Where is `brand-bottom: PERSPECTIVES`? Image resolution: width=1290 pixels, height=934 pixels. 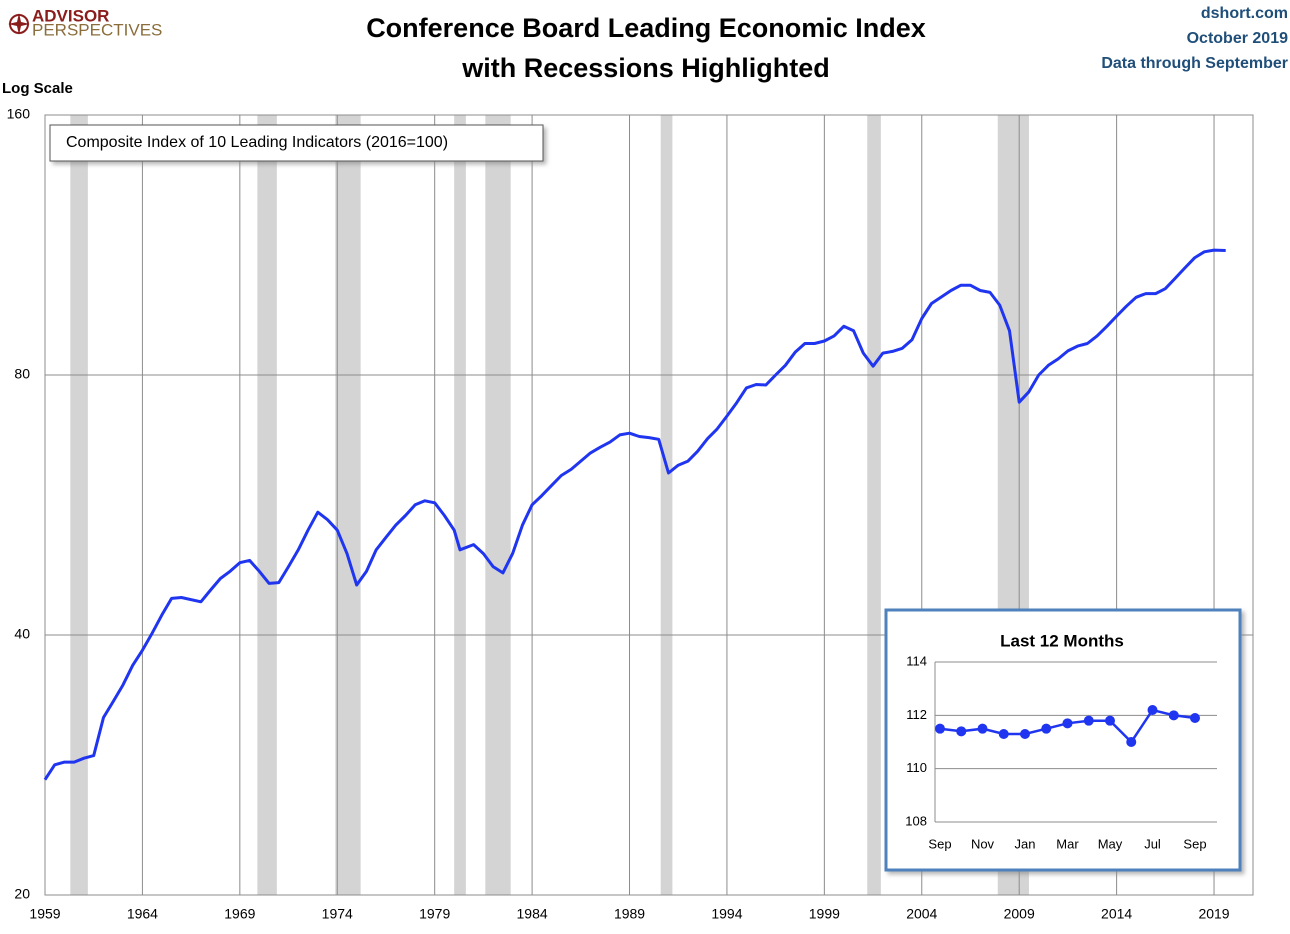
brand-bottom: PERSPECTIVES is located at coordinates (97, 29).